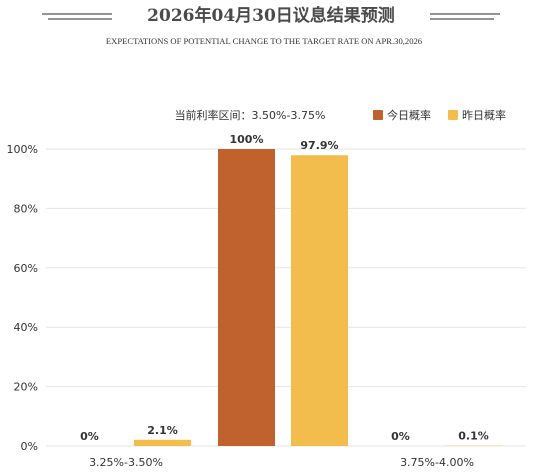  Describe the element at coordinates (29, 446) in the screenshot. I see `y-tick-label: 0%` at that location.